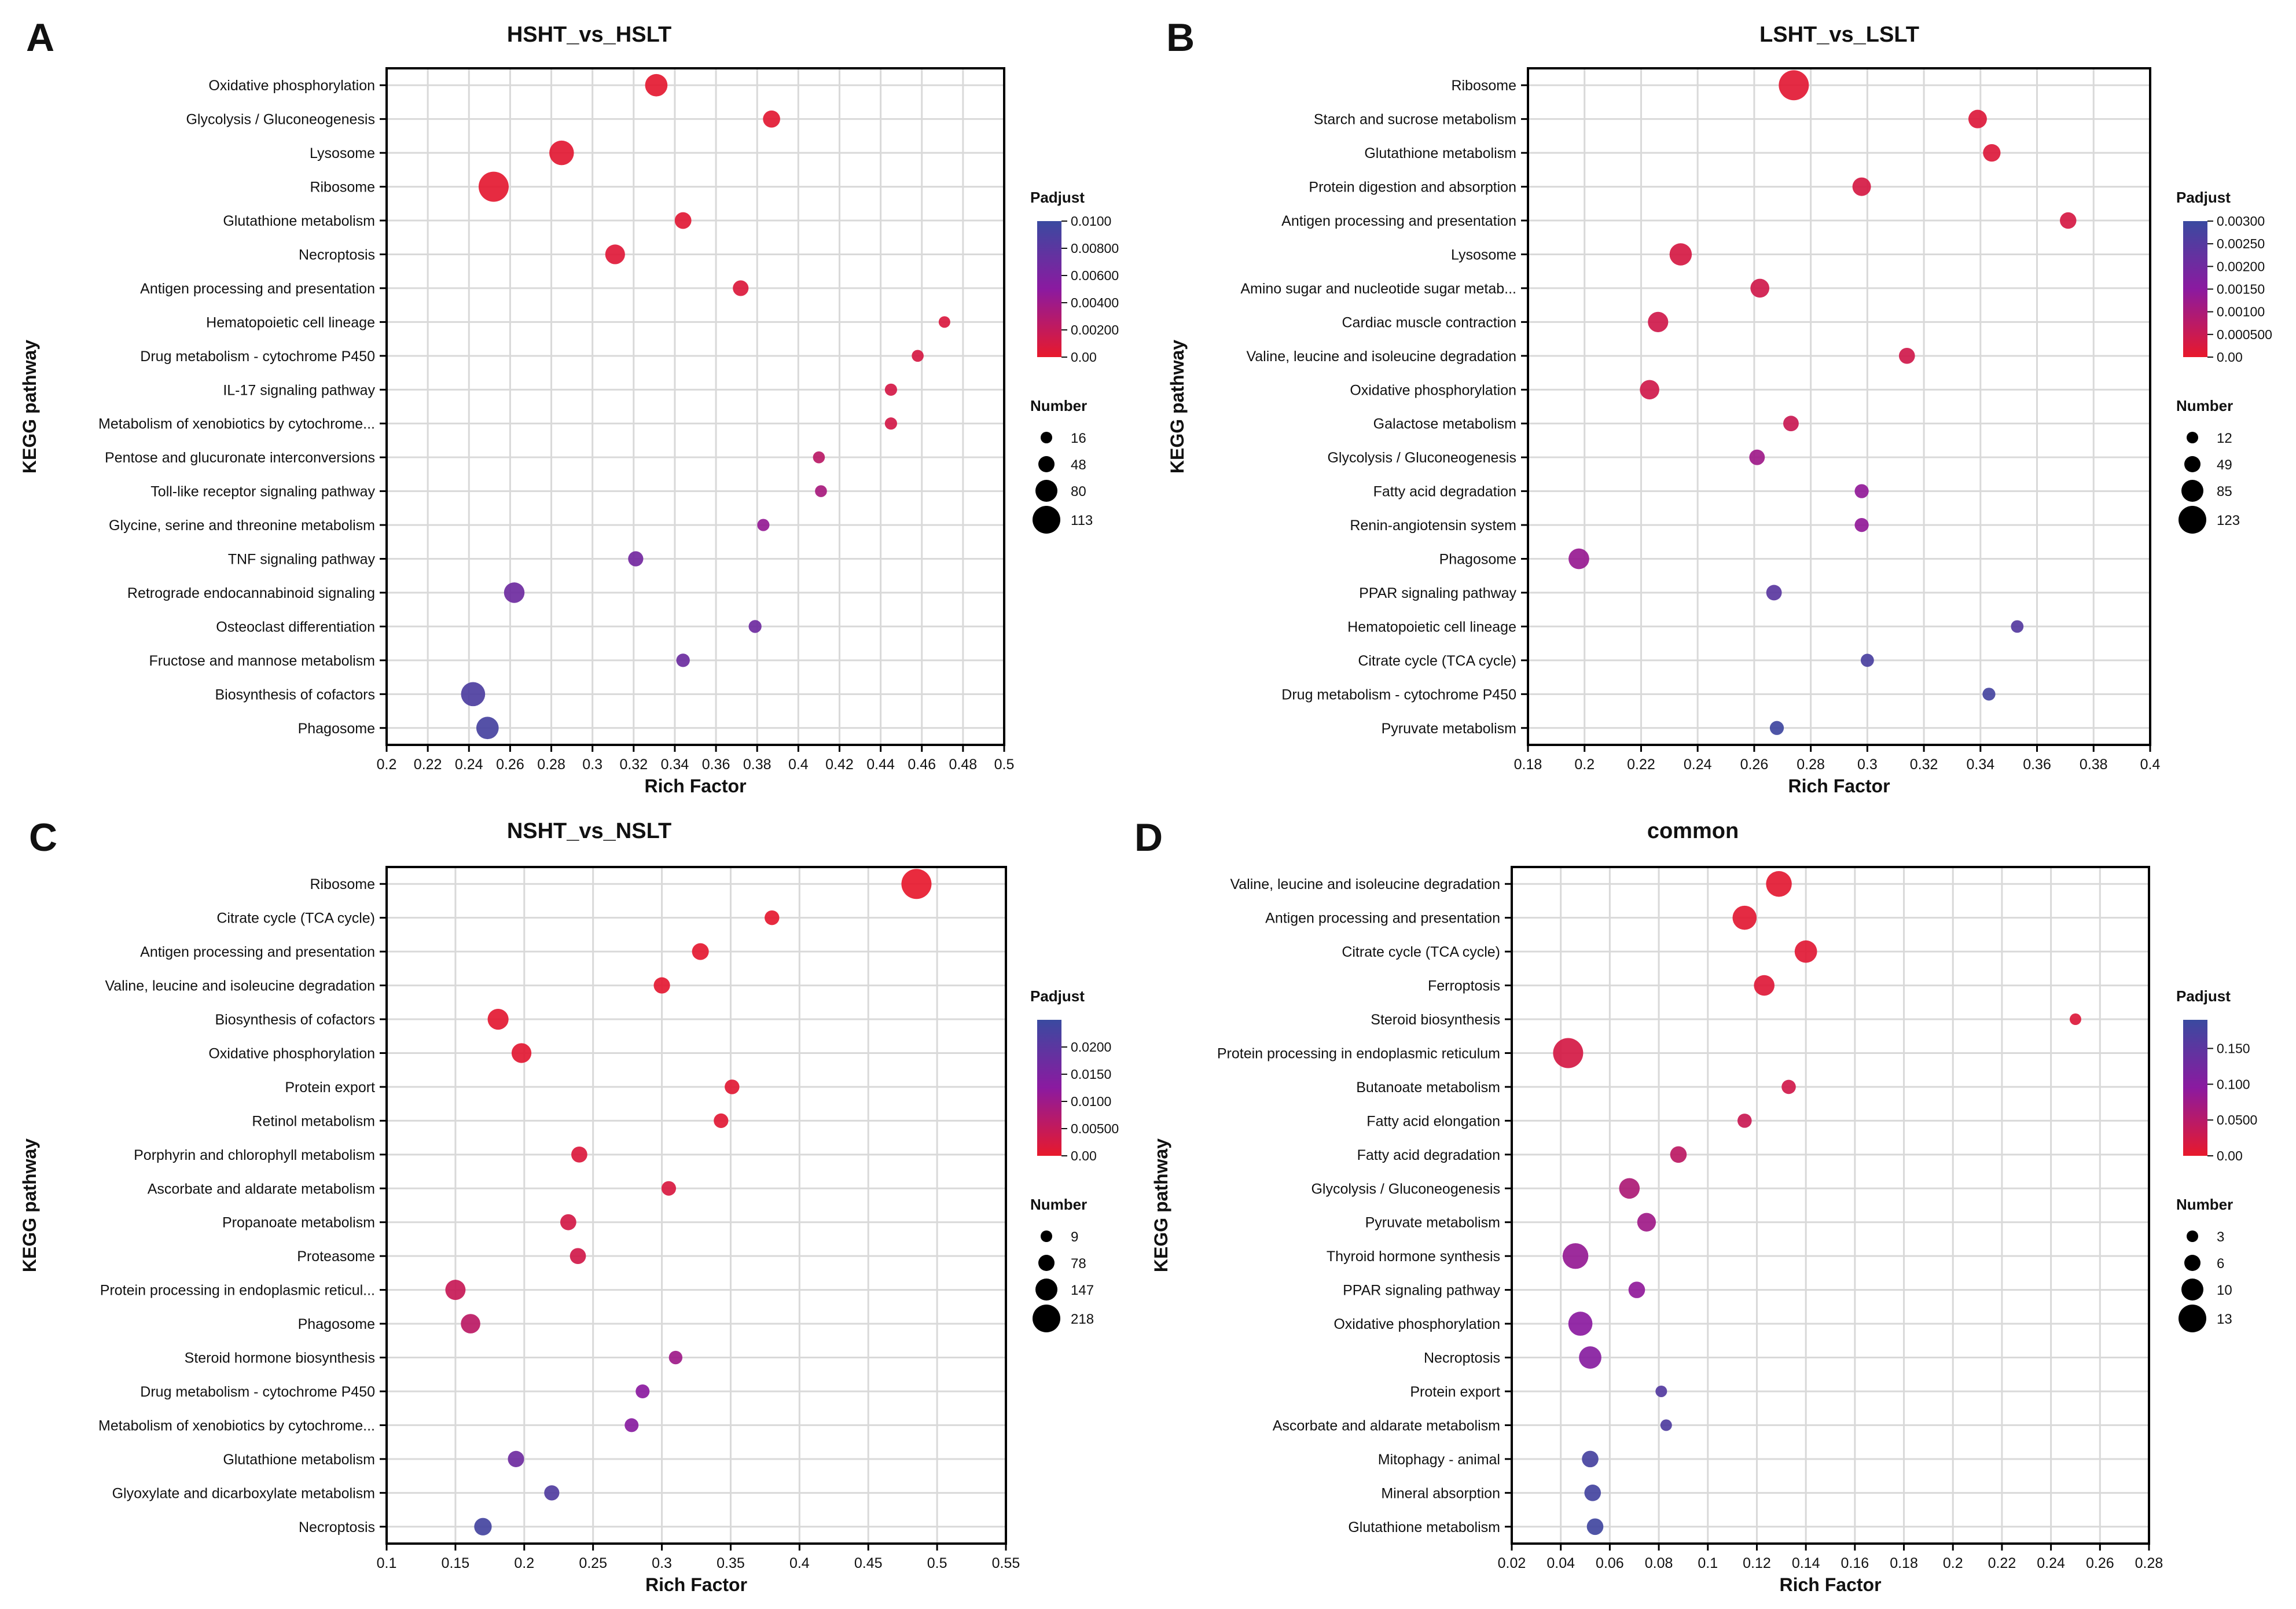  Describe the element at coordinates (2224, 438) in the screenshot. I see `size-legend-label: 12` at that location.